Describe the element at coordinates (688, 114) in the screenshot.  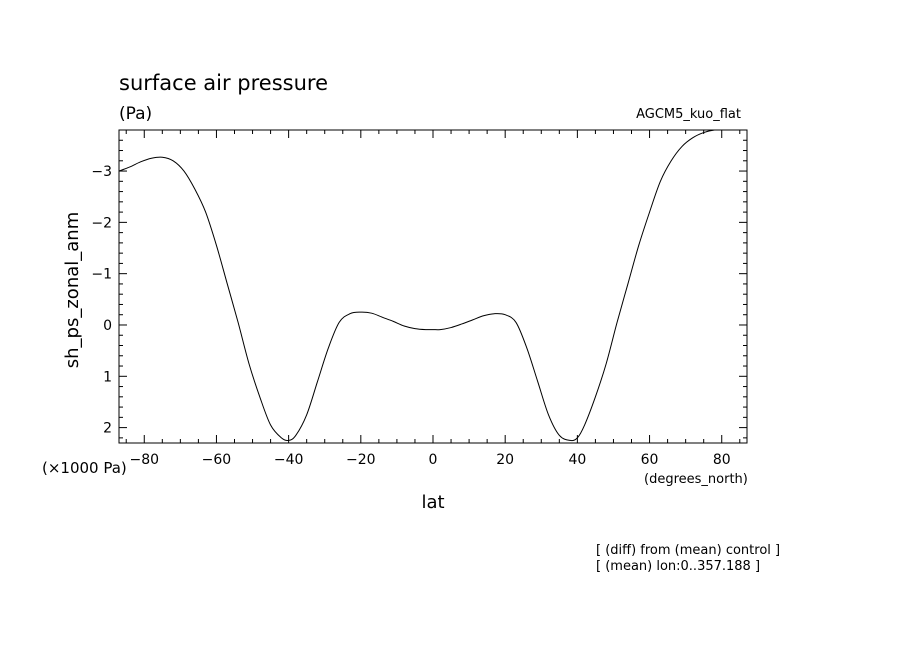
I see `experiment-label: AGCM5_kuo_flat` at that location.